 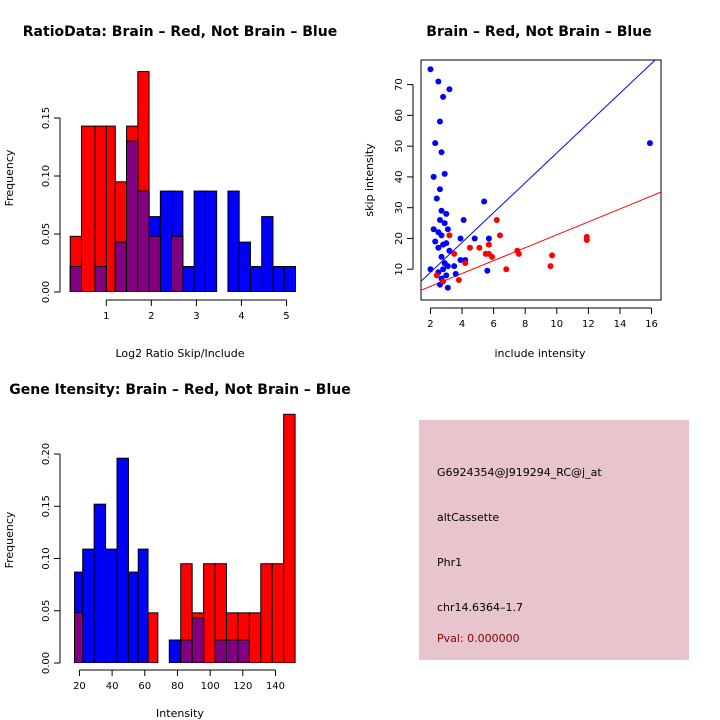 I want to click on ratio-hist-x-tick-label: 4, so click(x=241, y=316).